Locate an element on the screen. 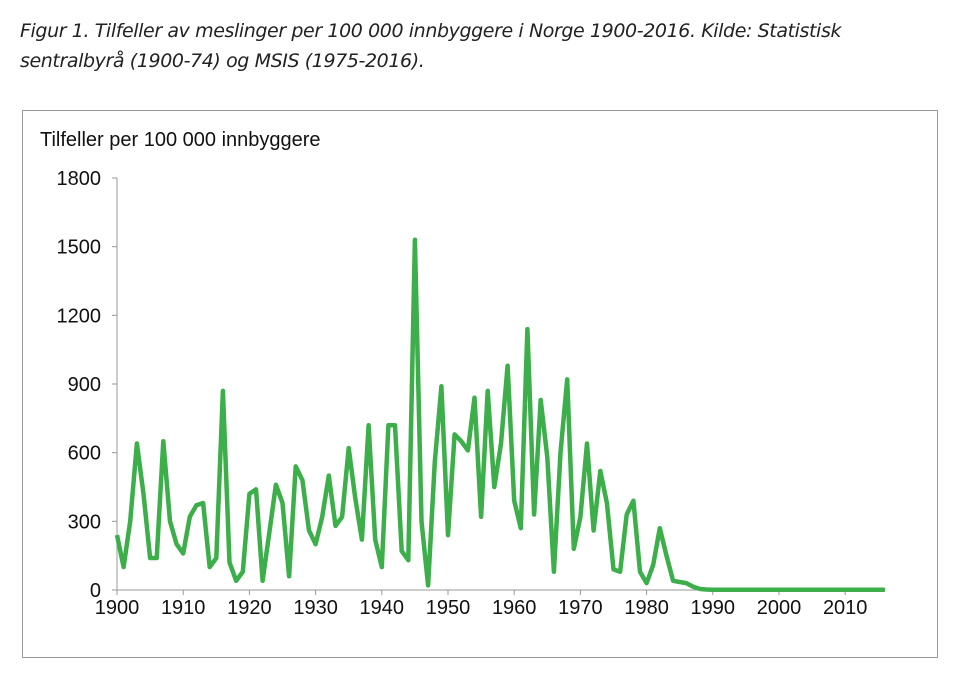 The width and height of the screenshot is (960, 700). y-tick-label: 1800 is located at coordinates (79, 179).